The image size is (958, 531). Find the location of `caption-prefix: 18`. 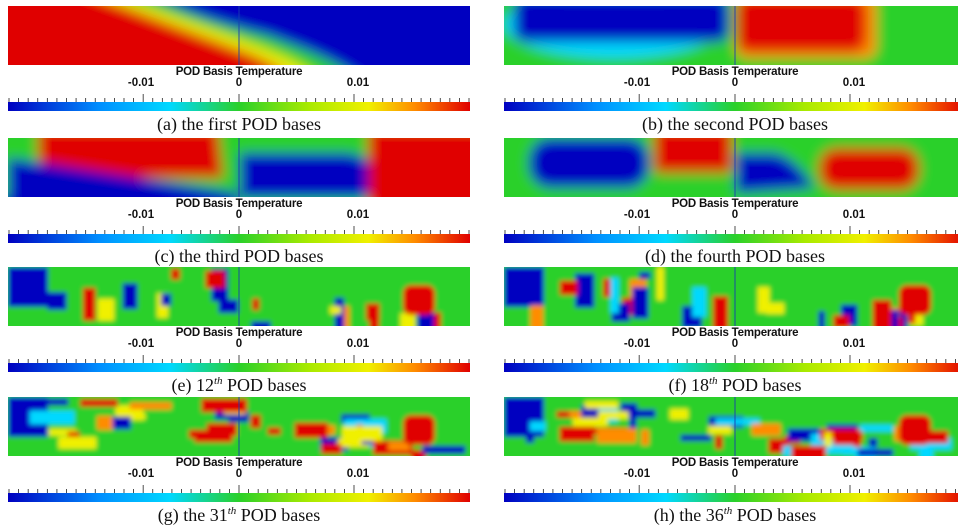

caption-prefix: 18 is located at coordinates (699, 385).